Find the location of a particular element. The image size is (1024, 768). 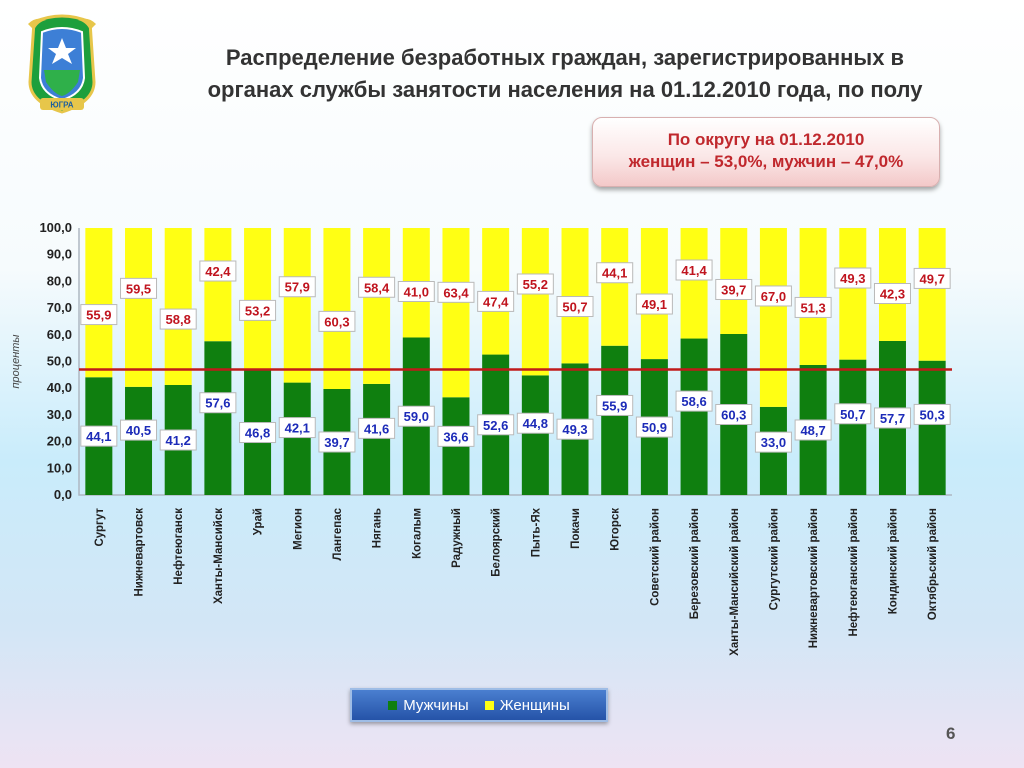

legend-swatch-women is located at coordinates (489, 705).